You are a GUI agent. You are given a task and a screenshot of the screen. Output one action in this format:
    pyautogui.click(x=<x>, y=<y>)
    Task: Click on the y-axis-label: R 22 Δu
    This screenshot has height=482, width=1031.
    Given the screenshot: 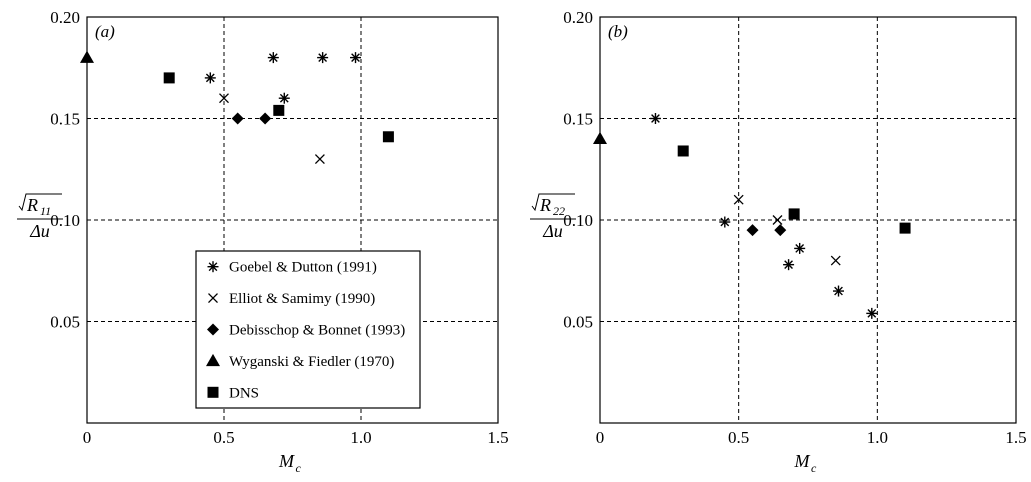 What is the action you would take?
    pyautogui.click(x=553, y=217)
    